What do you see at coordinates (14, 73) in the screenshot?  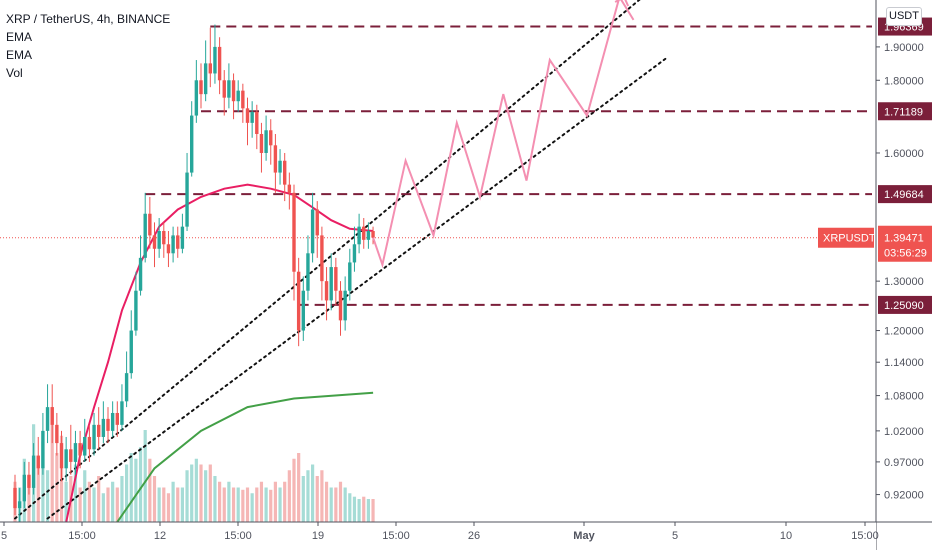 I see `indicator-vol: Vol` at bounding box center [14, 73].